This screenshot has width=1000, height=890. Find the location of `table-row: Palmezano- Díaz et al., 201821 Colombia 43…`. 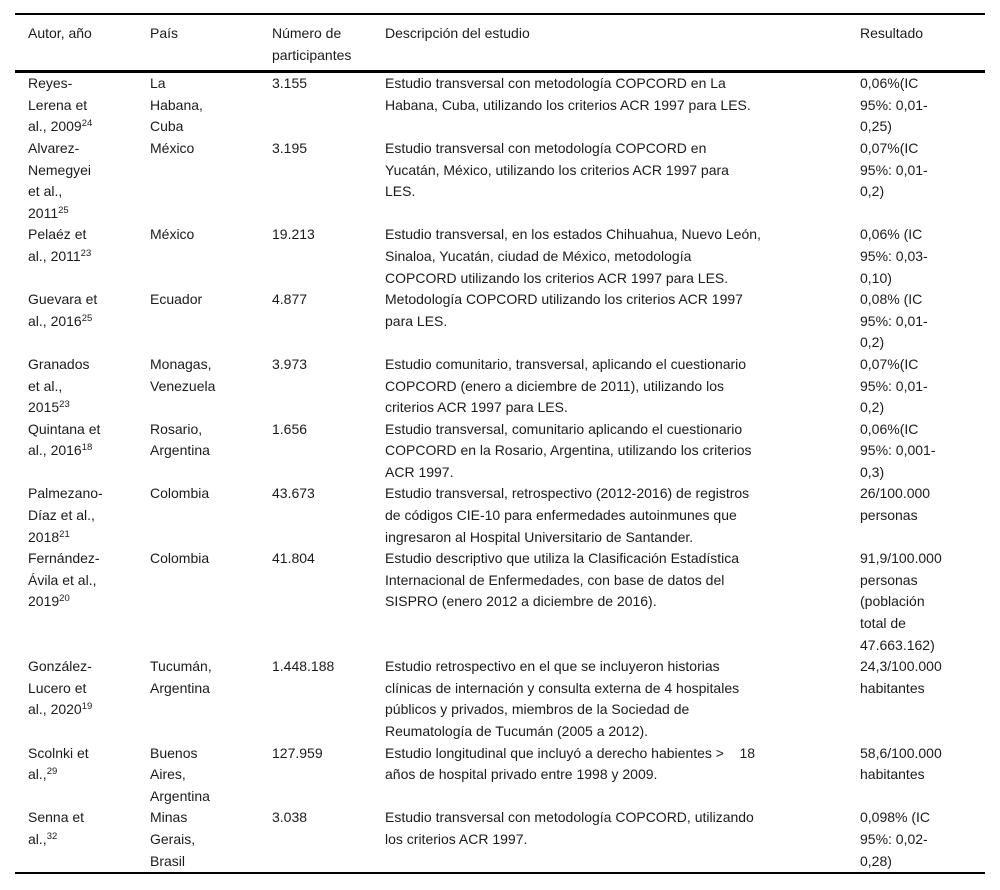

table-row: Palmezano- Díaz et al., 201821 Colombia 43… is located at coordinates (500, 515).